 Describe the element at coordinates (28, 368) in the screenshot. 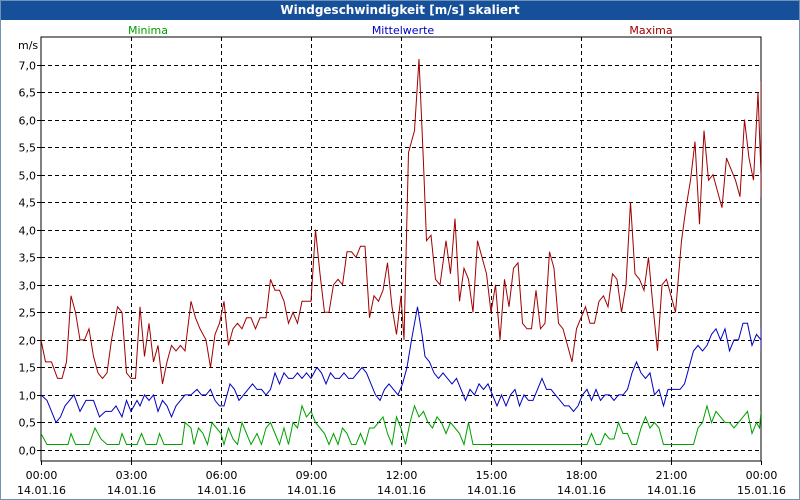

I see `y-tick-label: 1,5` at that location.